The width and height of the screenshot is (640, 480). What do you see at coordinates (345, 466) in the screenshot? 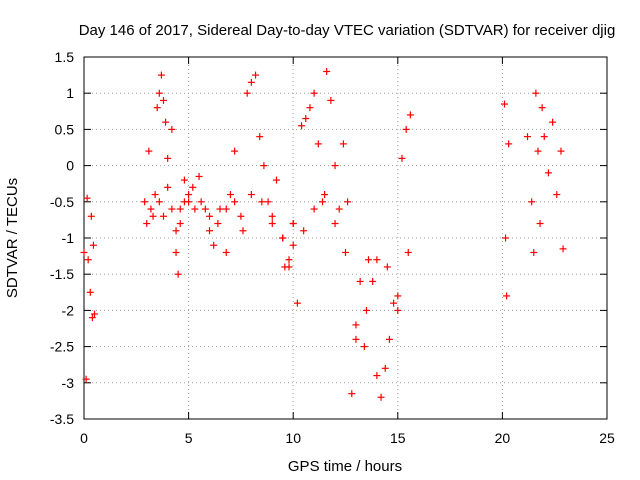
I see `x-axis-label: GPS time / hours` at bounding box center [345, 466].